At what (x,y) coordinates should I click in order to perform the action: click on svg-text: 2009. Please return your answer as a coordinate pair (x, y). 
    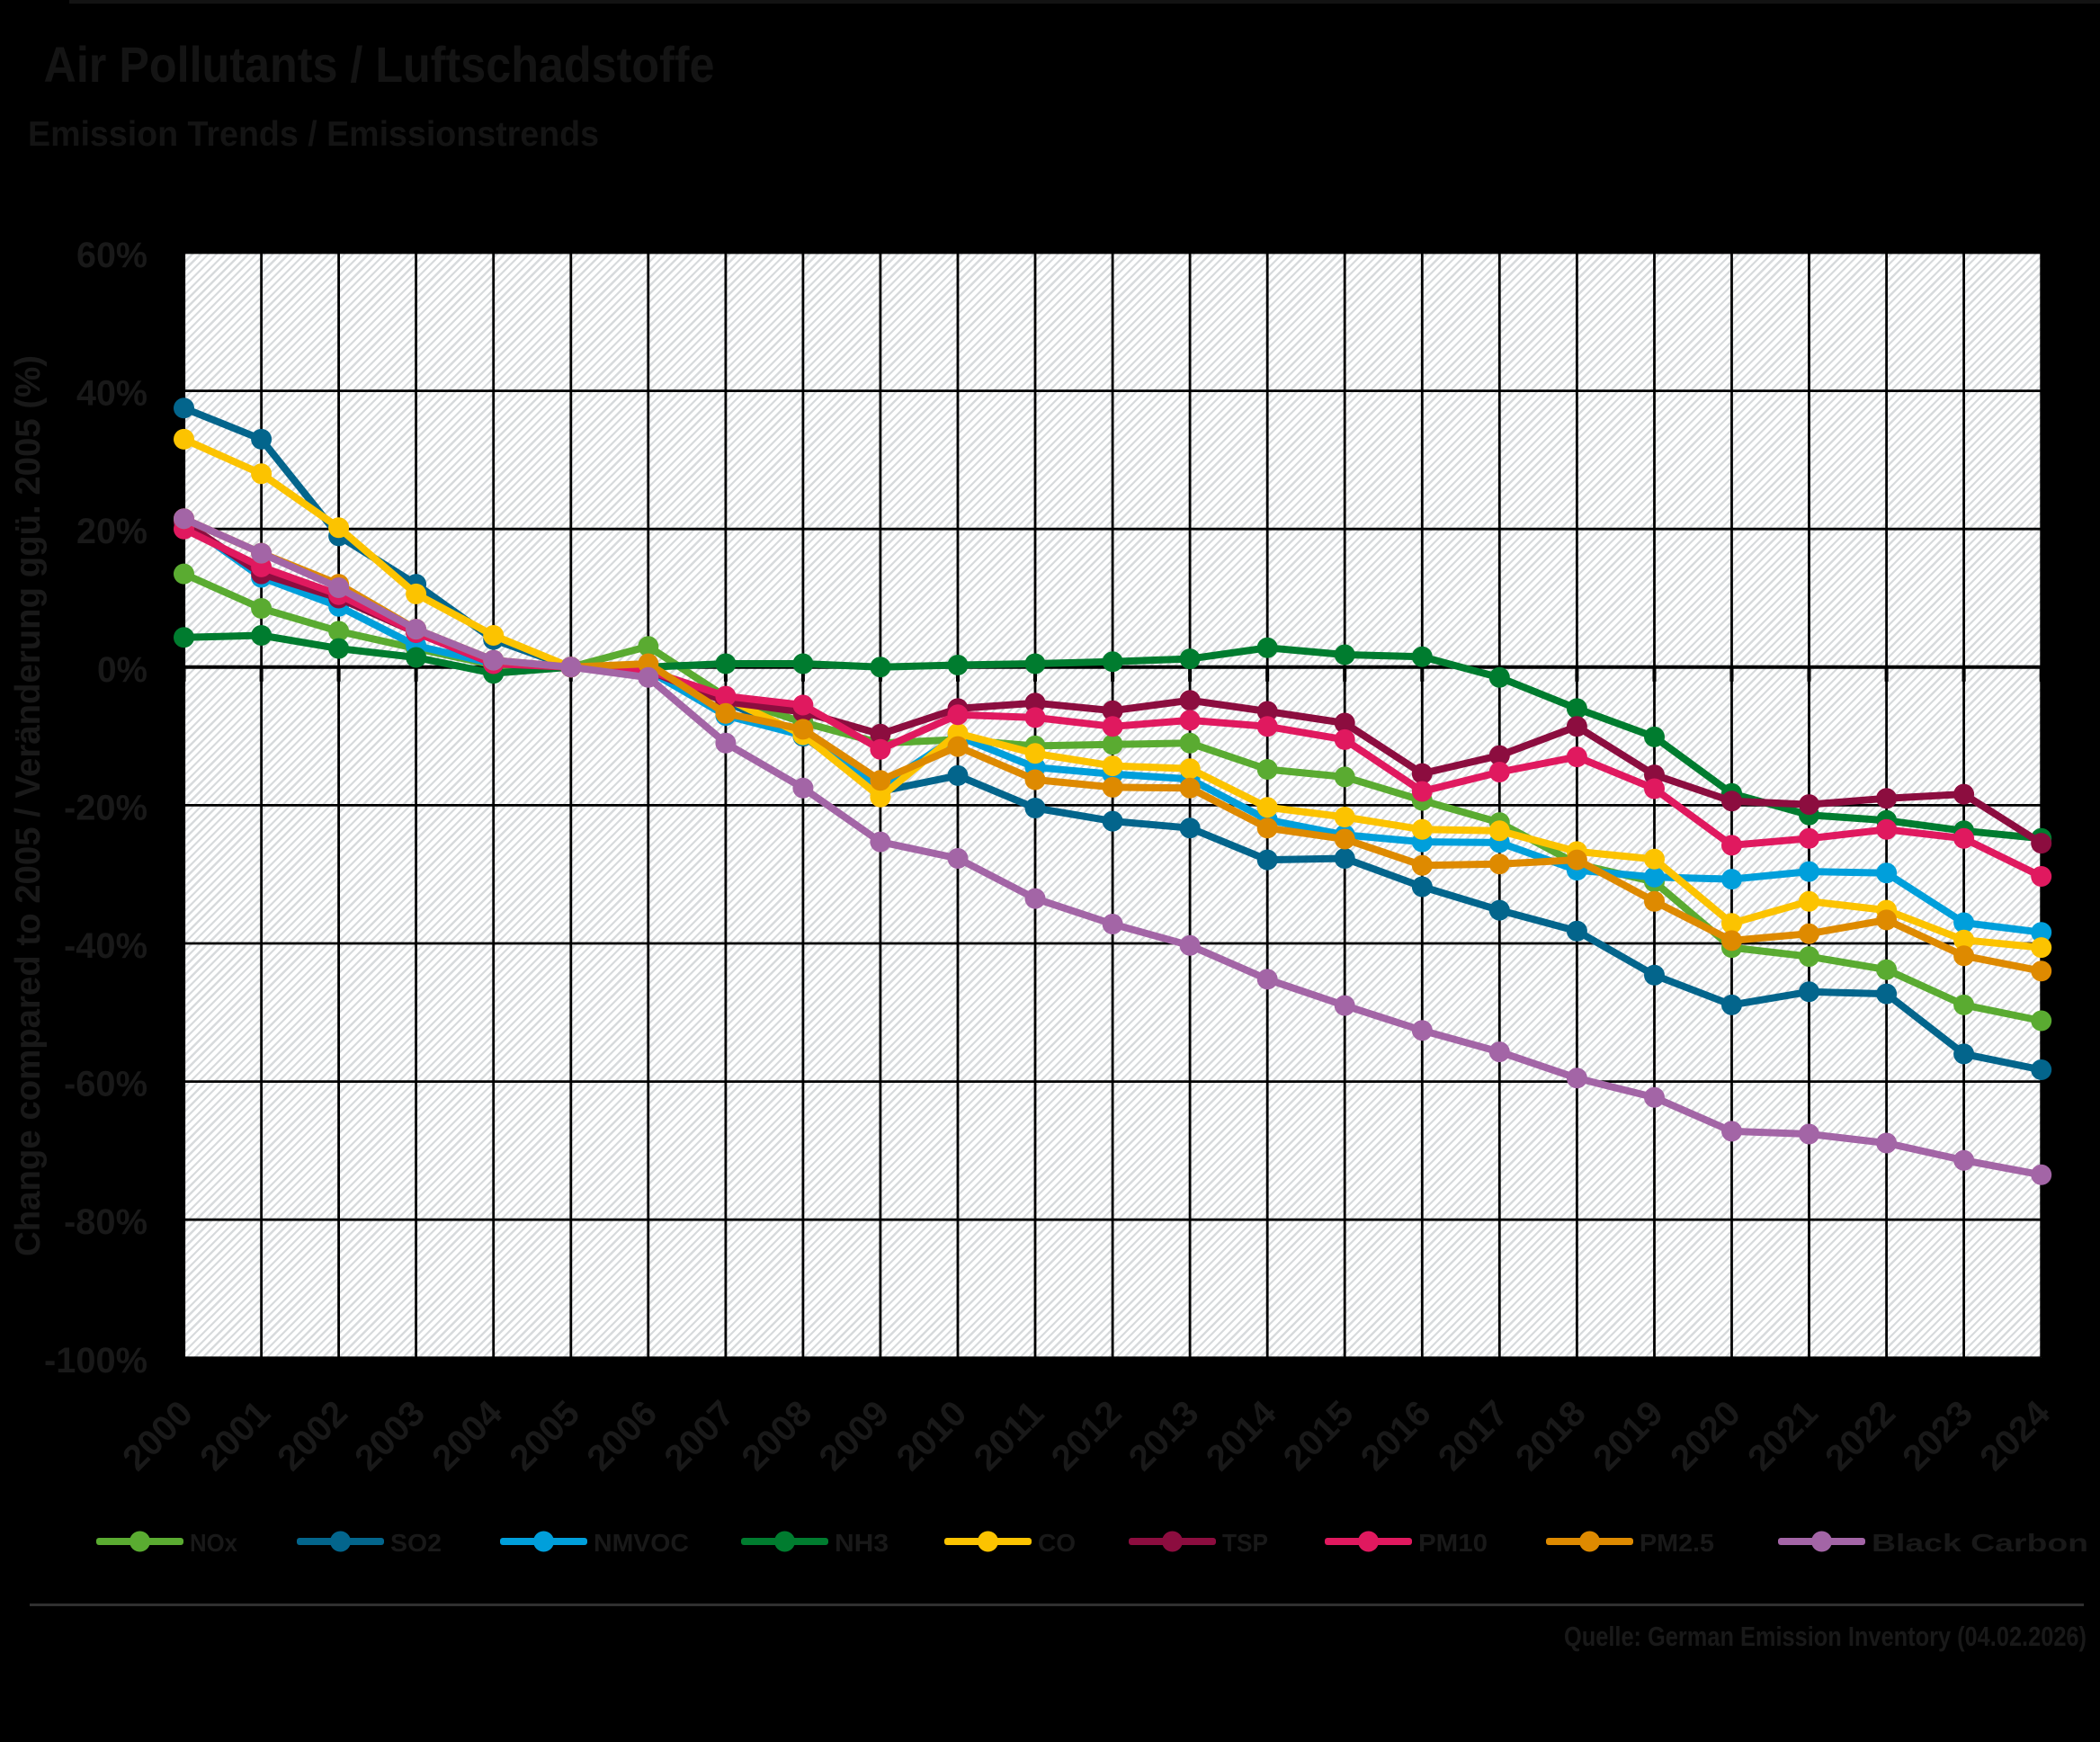
    Looking at the image, I should click on (855, 1436).